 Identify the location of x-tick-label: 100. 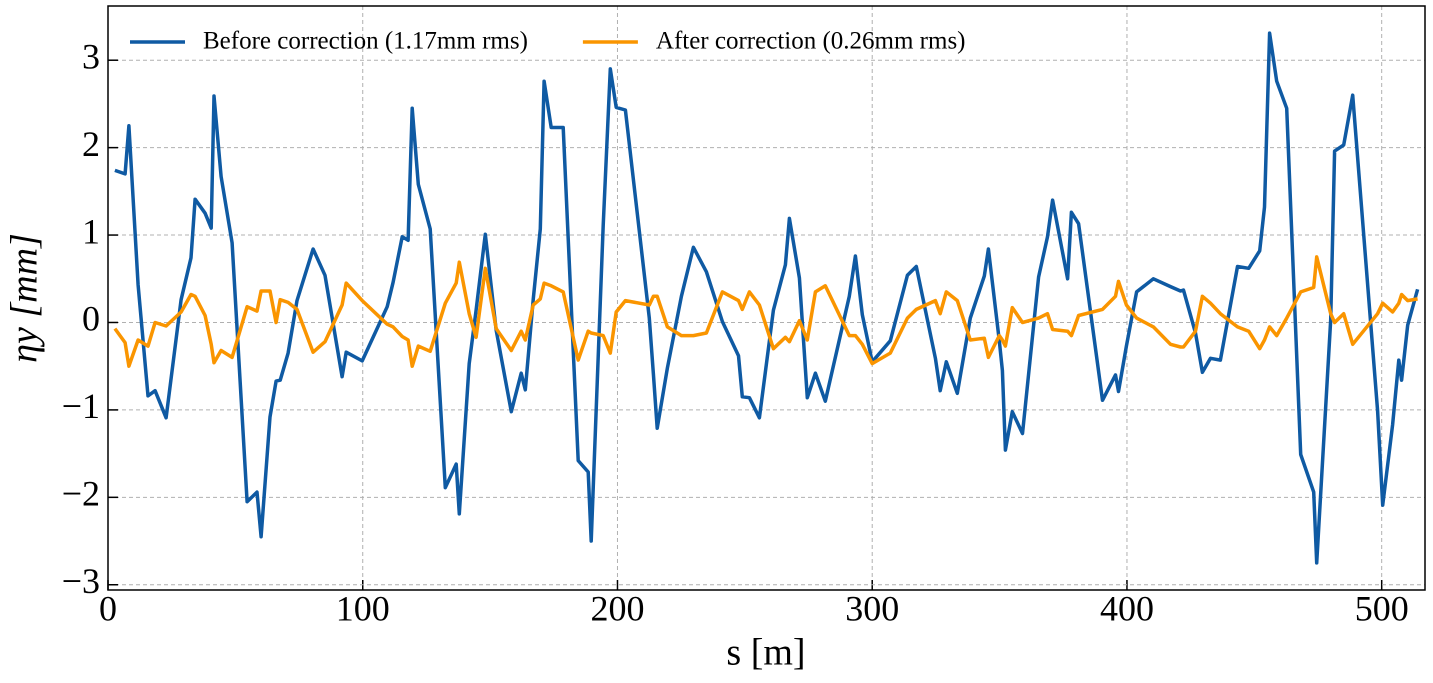
(363, 608).